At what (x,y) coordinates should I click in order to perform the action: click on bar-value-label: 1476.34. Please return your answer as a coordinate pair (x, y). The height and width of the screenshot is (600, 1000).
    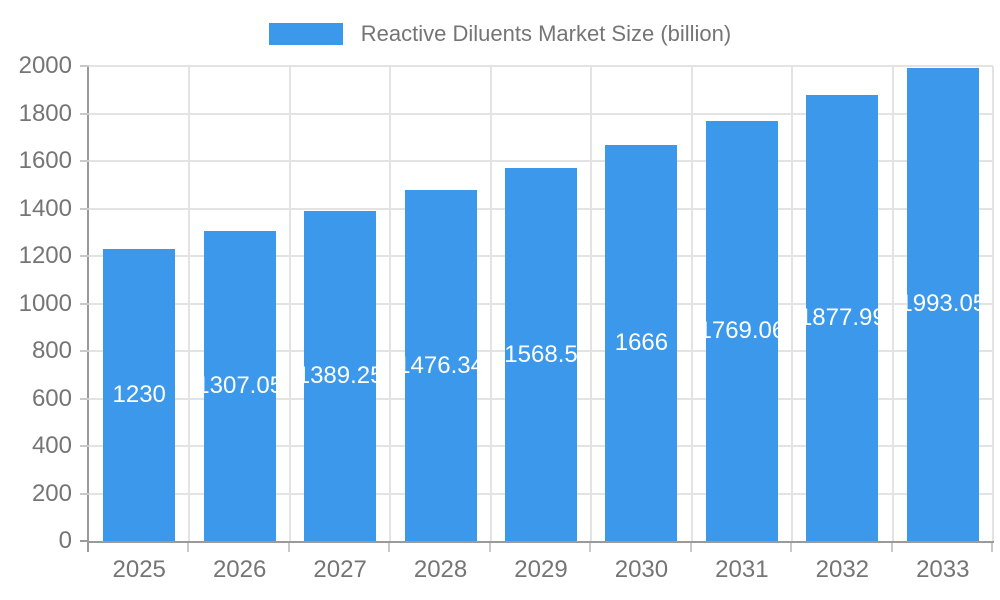
    Looking at the image, I should click on (441, 365).